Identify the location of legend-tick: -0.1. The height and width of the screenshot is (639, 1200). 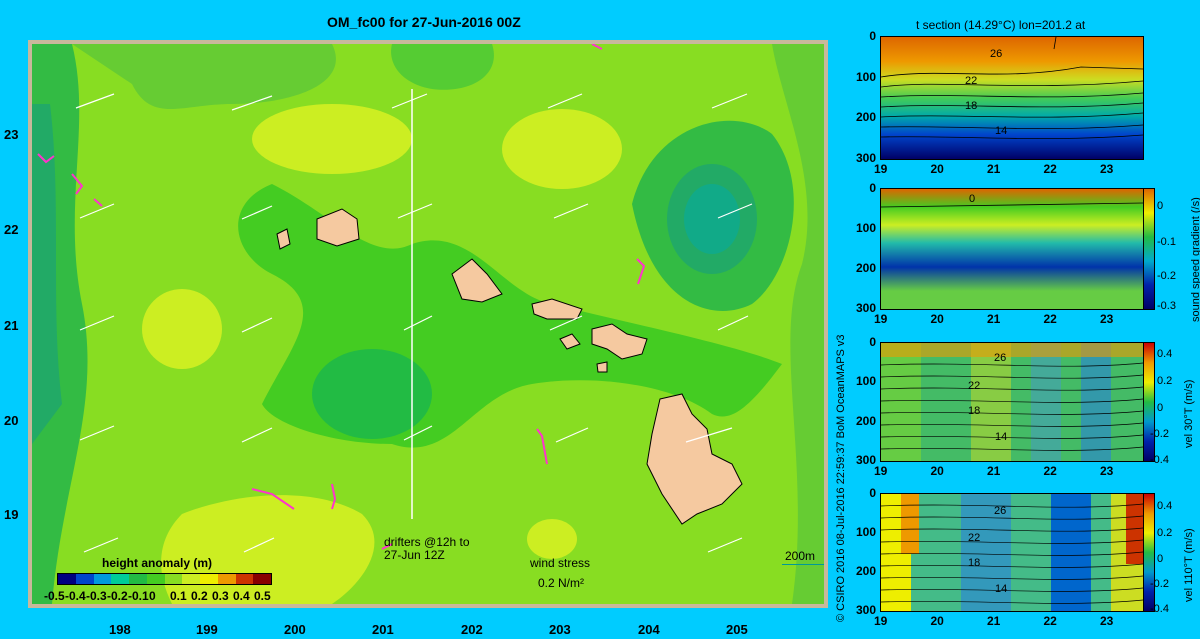
(138, 596).